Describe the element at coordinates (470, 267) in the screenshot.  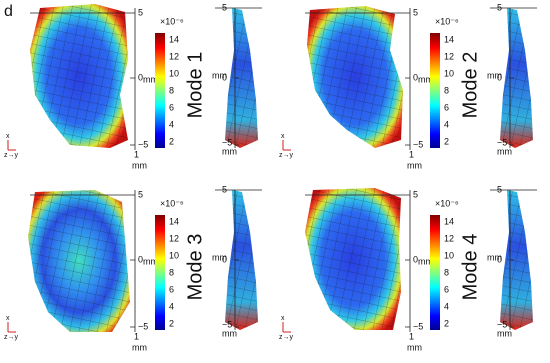
I see `mode-title: Mode 4` at that location.